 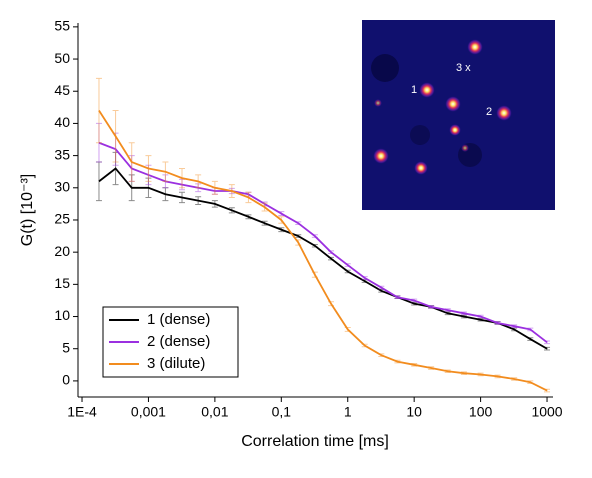 What do you see at coordinates (98, 110) in the screenshot?
I see `error-bar` at bounding box center [98, 110].